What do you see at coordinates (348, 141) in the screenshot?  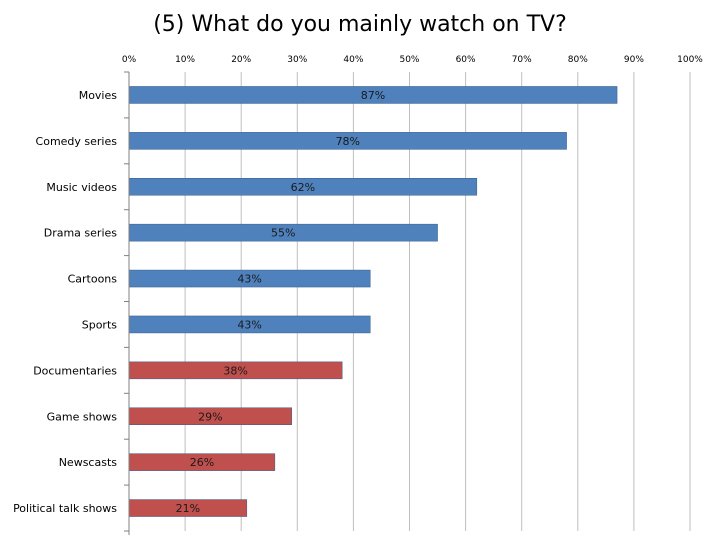 I see `data-label: 78%` at bounding box center [348, 141].